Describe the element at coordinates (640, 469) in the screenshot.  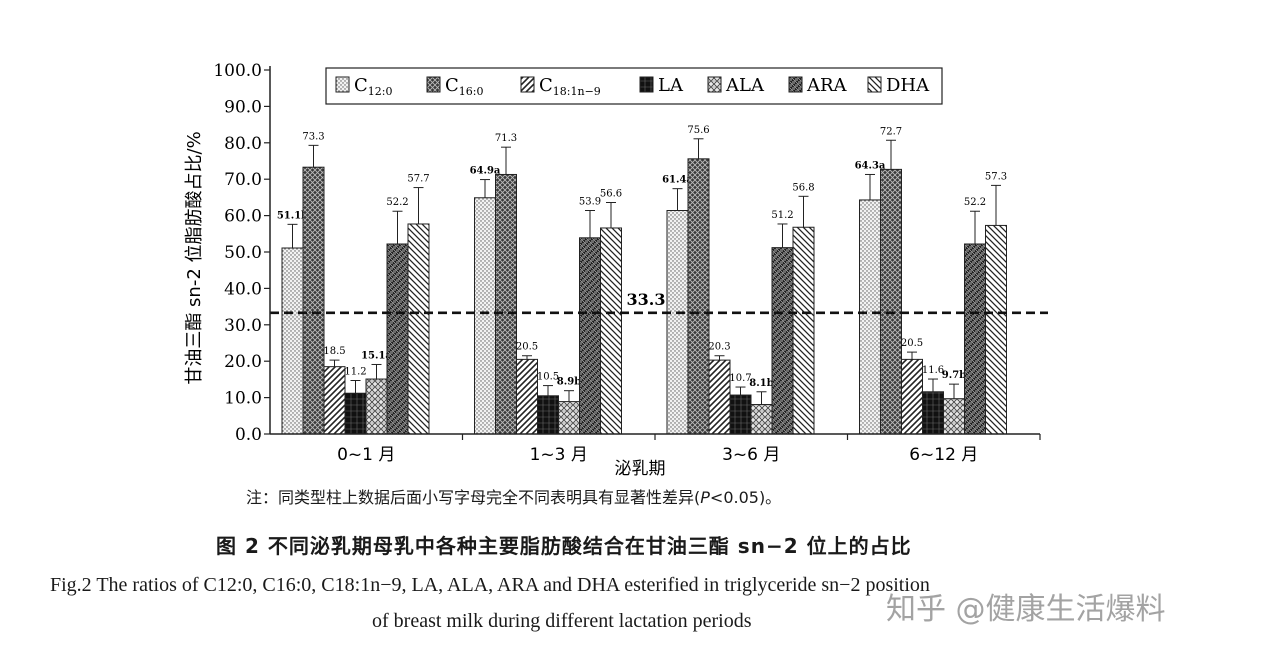
I see `x-axis-label: 泌乳期` at that location.